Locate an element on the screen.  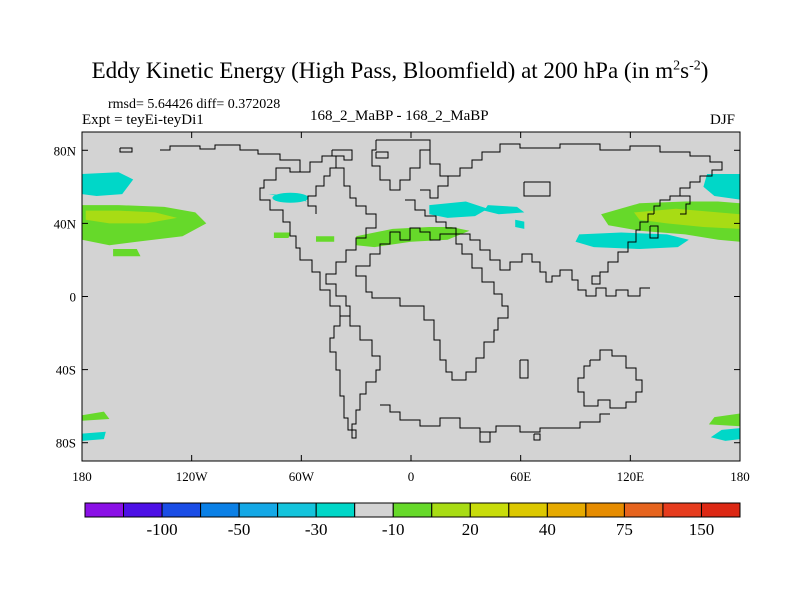
comparison-label: 168_2_MaBP - 168_2_MaBP is located at coordinates (399, 116).